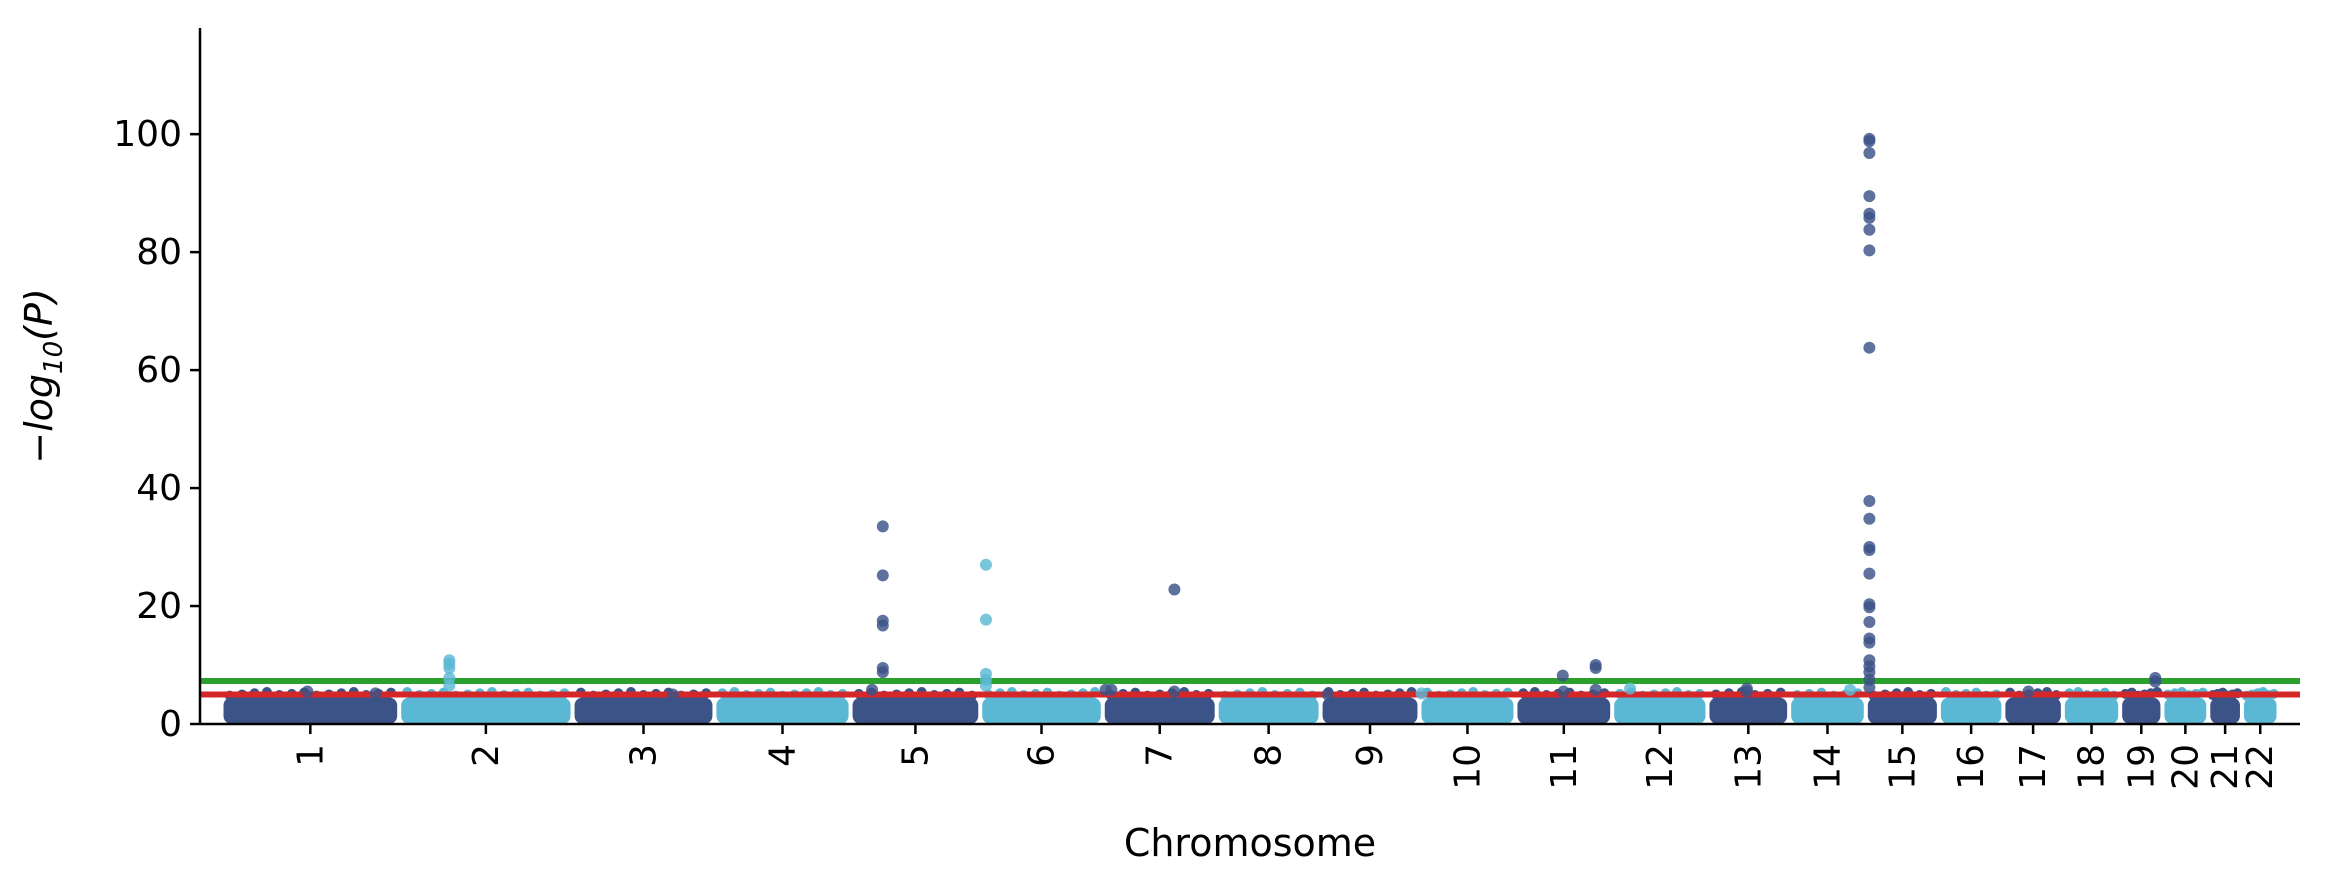 This screenshot has width=2328, height=891. I want to click on y-tick-label: 0, so click(170, 724).